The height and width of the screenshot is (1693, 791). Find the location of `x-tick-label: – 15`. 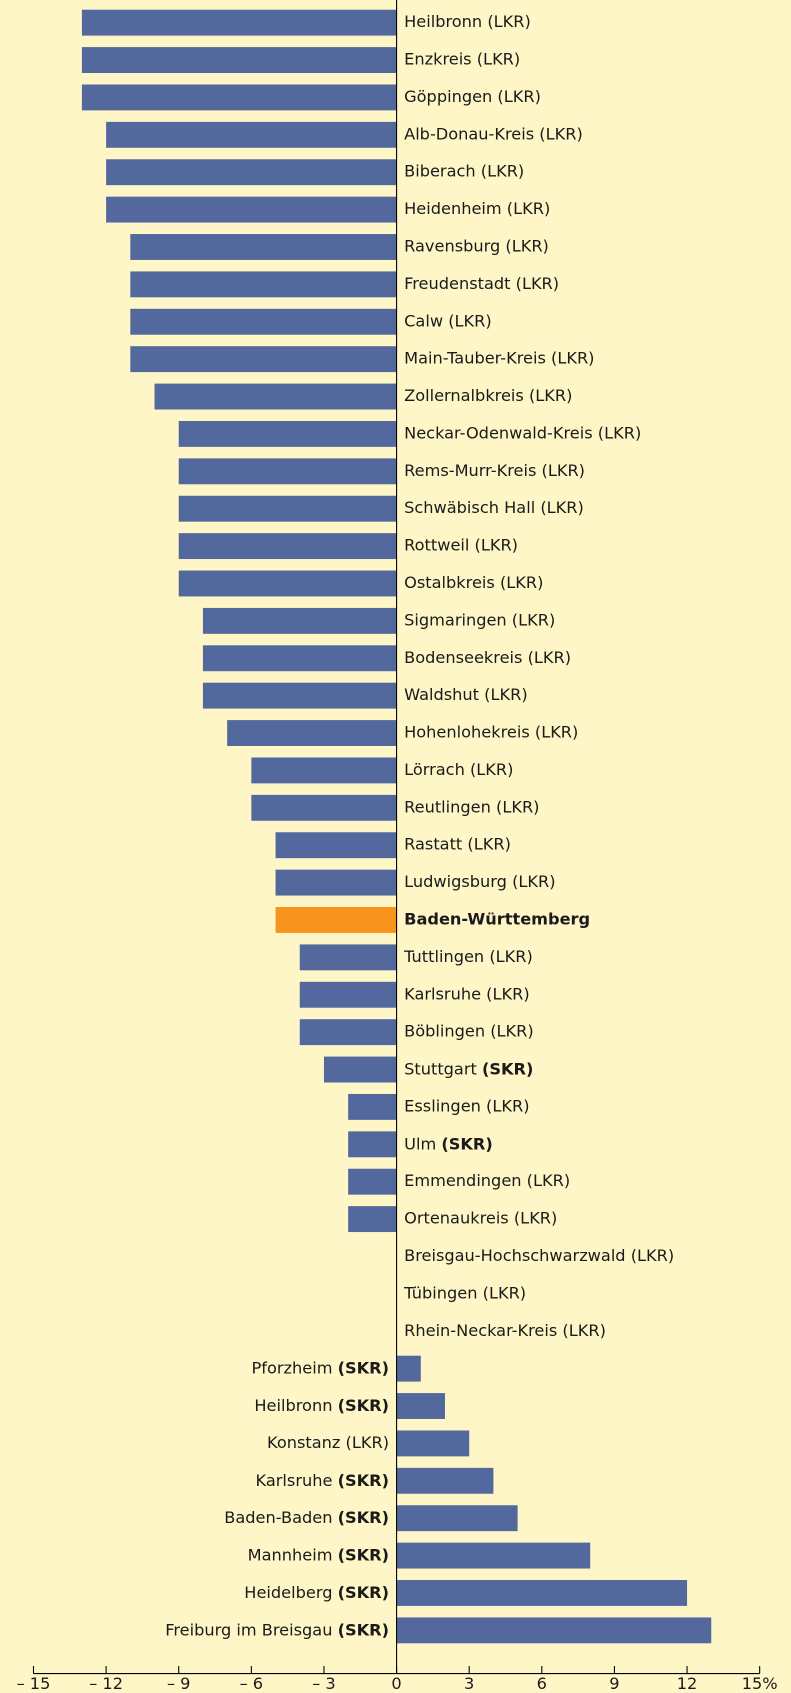

x-tick-label: – 15 is located at coordinates (34, 1683).